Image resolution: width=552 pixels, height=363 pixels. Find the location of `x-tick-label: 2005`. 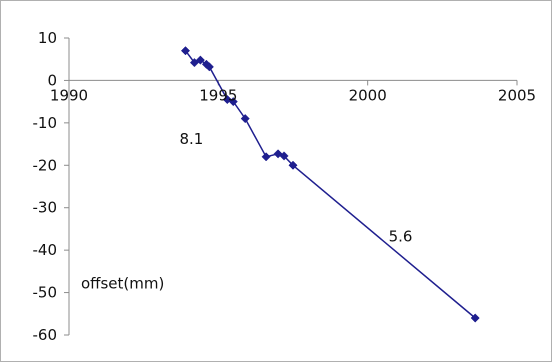

x-tick-label: 2005 is located at coordinates (517, 95).